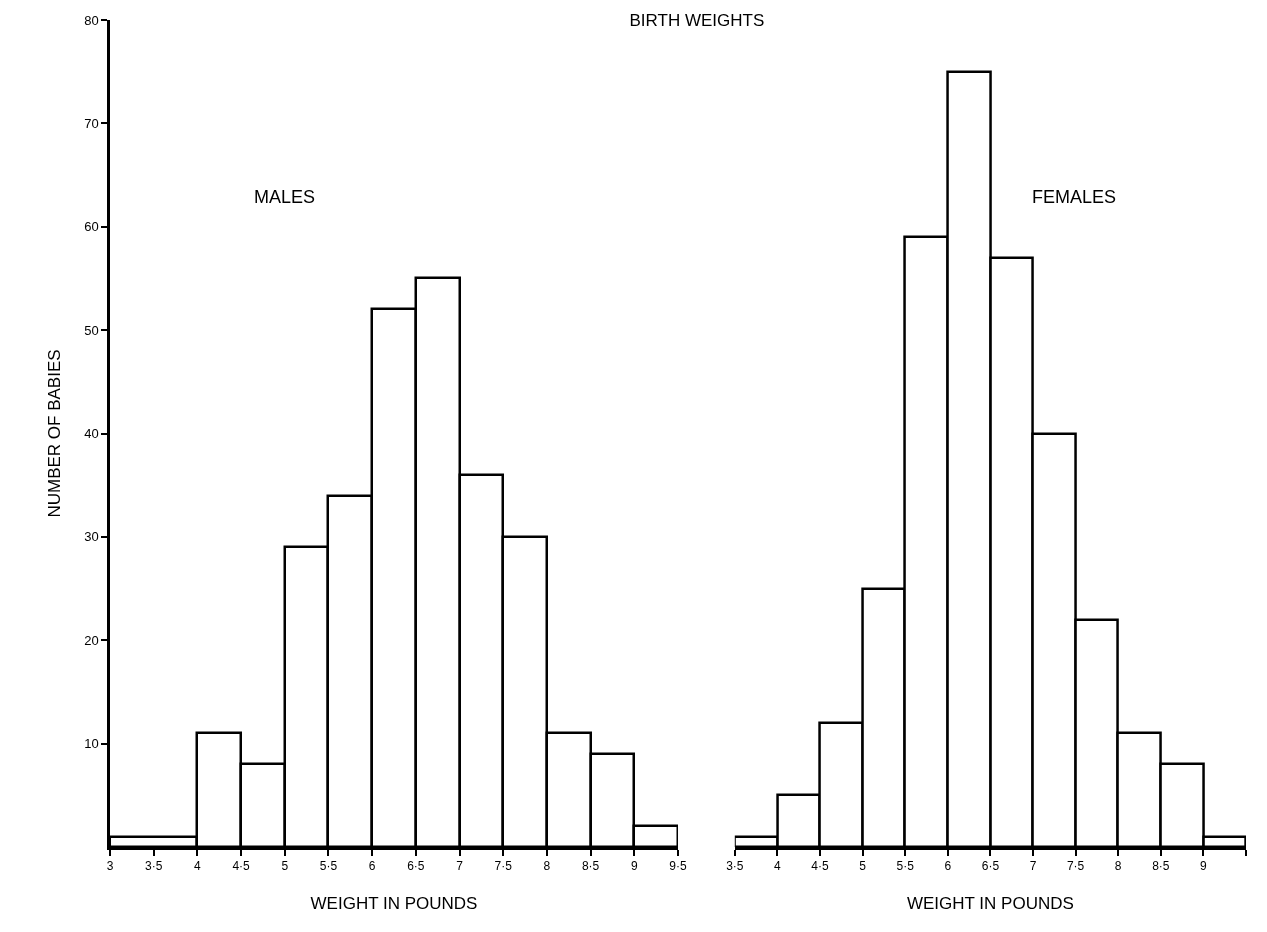  I want to click on y-tick-label: 30, so click(91, 537).